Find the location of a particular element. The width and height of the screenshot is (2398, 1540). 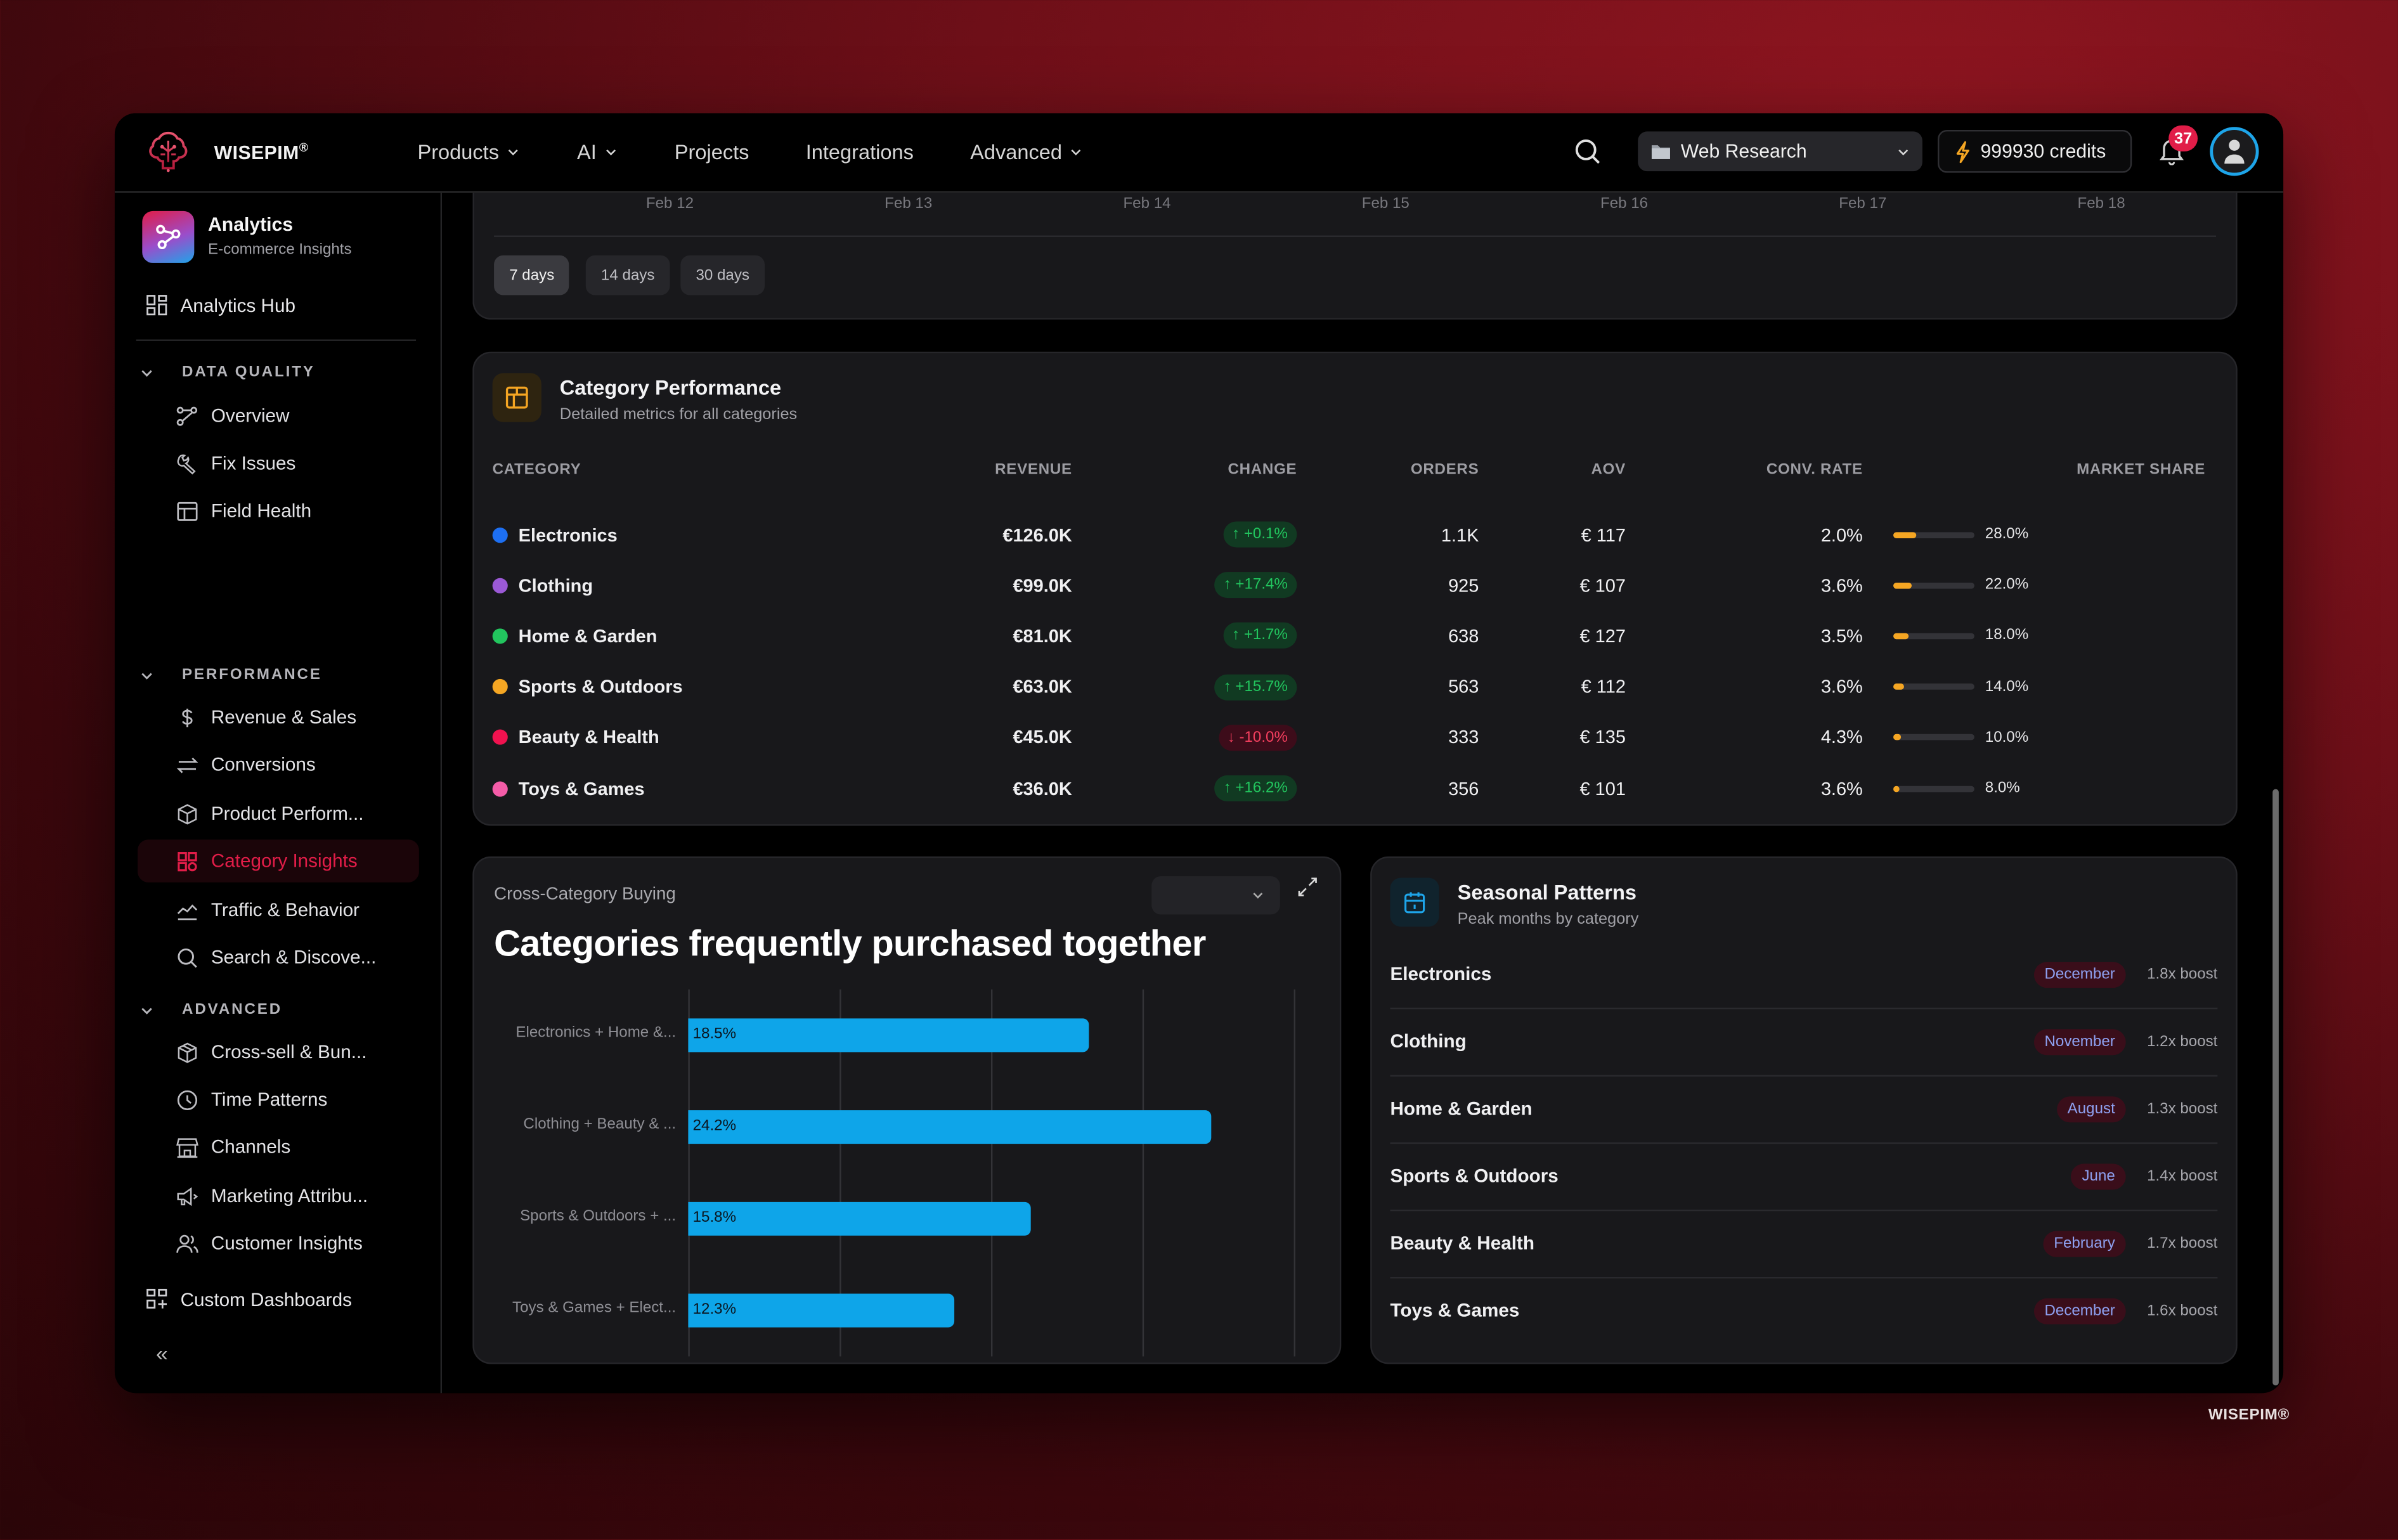

season-category: Home & Garden is located at coordinates (1461, 1109).